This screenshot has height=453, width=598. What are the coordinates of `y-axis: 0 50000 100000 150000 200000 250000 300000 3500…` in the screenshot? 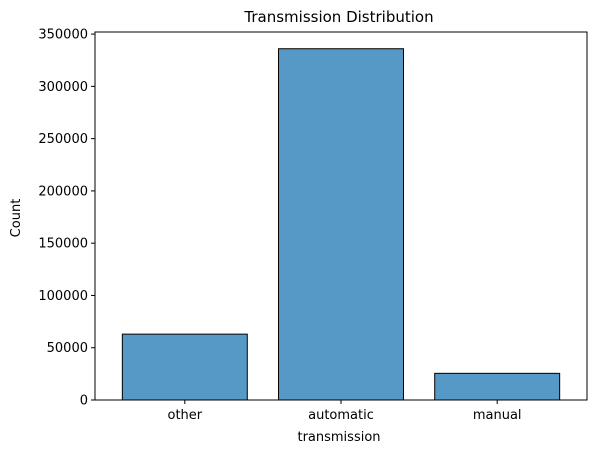 It's located at (66, 218).